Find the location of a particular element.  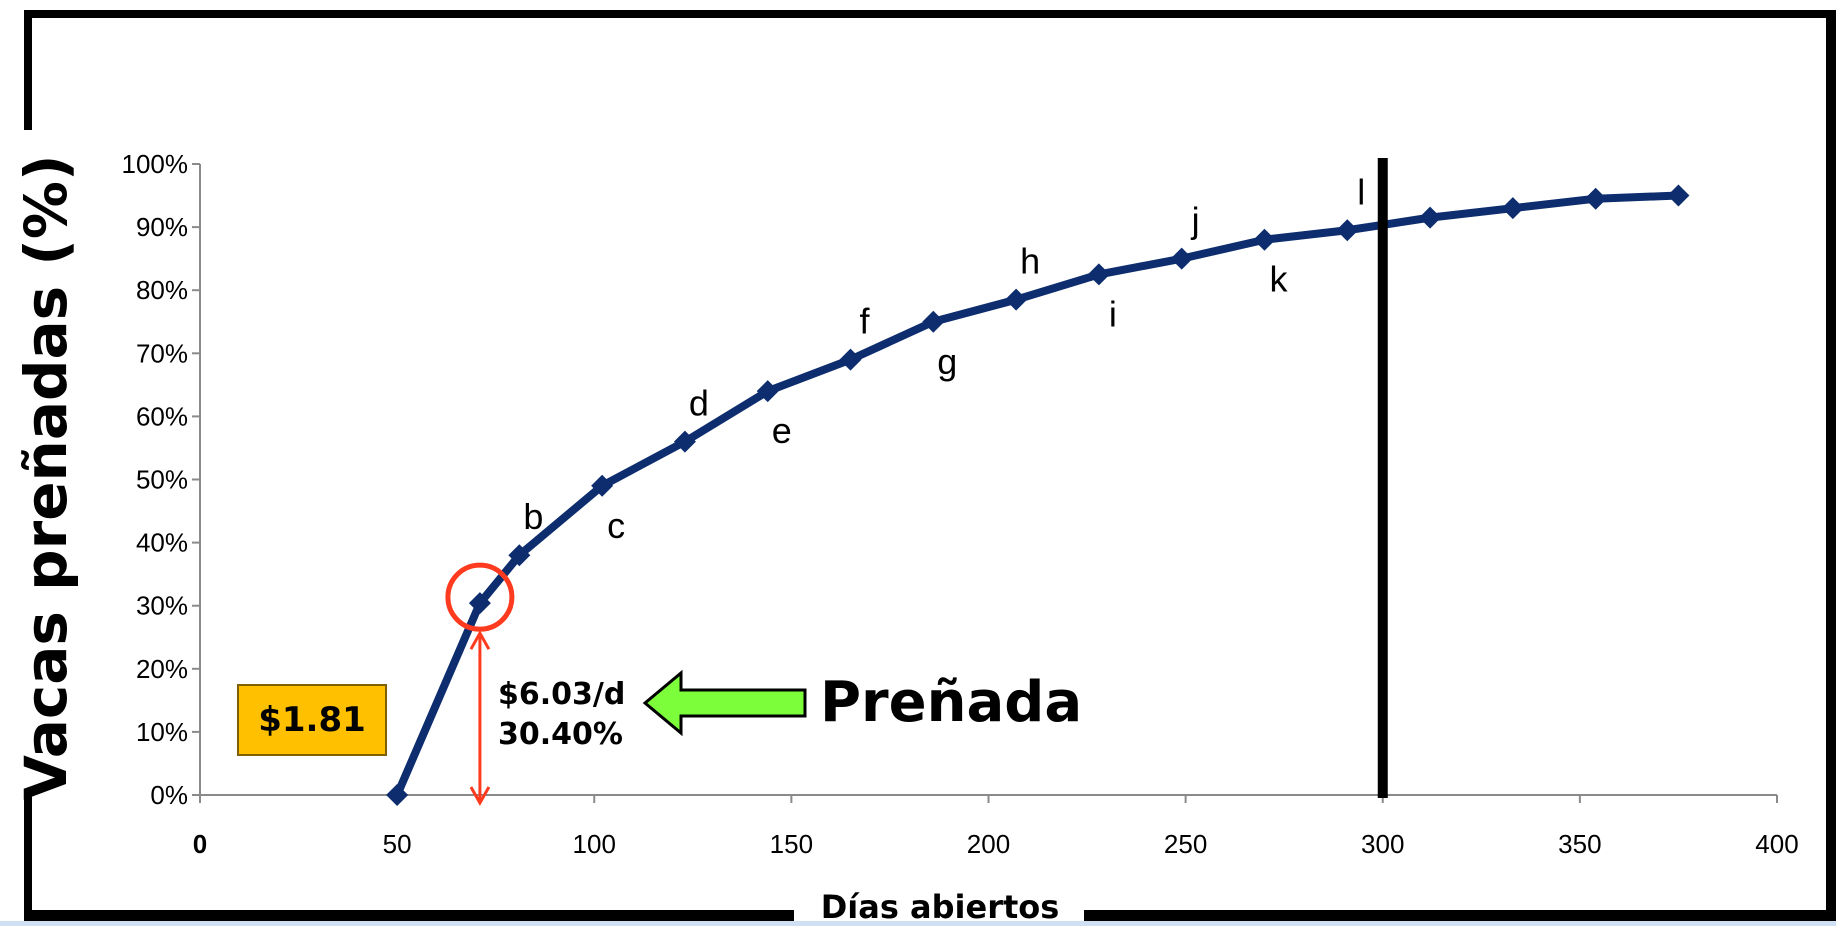

x-tick-label: 400 is located at coordinates (1776, 844).